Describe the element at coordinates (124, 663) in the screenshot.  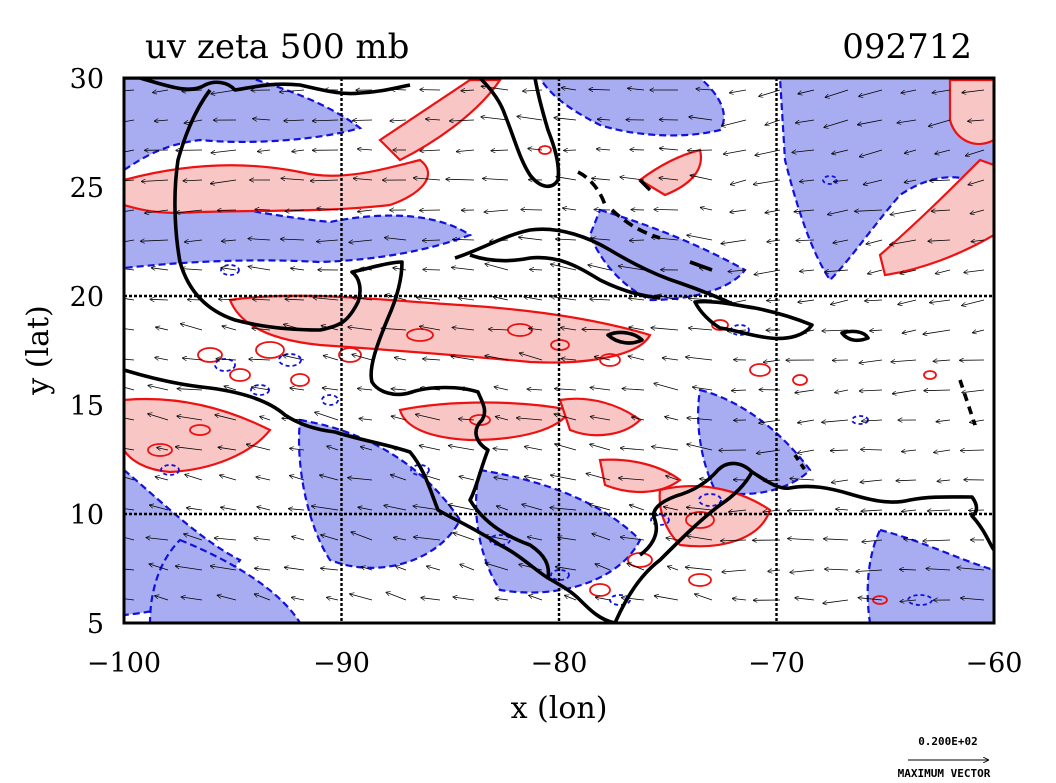
I see `x-tick-label: −100` at that location.